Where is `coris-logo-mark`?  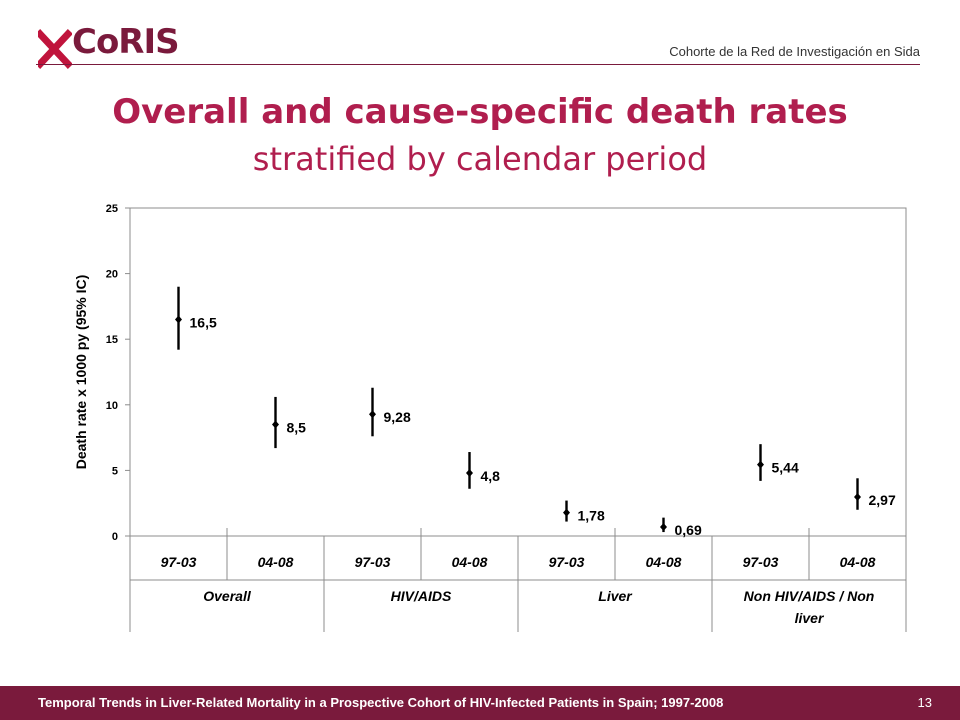 coris-logo-mark is located at coordinates (55, 49).